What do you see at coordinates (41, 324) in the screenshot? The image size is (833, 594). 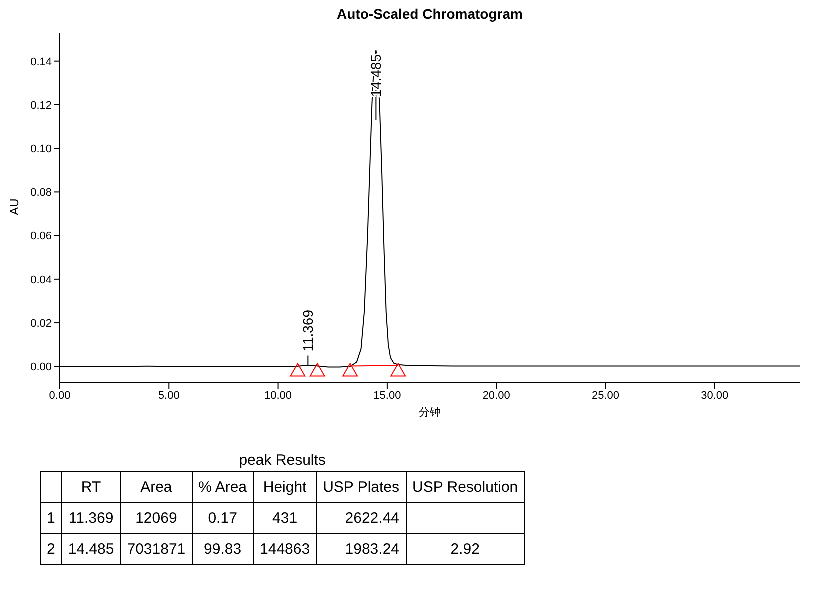 I see `y-tick-label: 0.02` at bounding box center [41, 324].